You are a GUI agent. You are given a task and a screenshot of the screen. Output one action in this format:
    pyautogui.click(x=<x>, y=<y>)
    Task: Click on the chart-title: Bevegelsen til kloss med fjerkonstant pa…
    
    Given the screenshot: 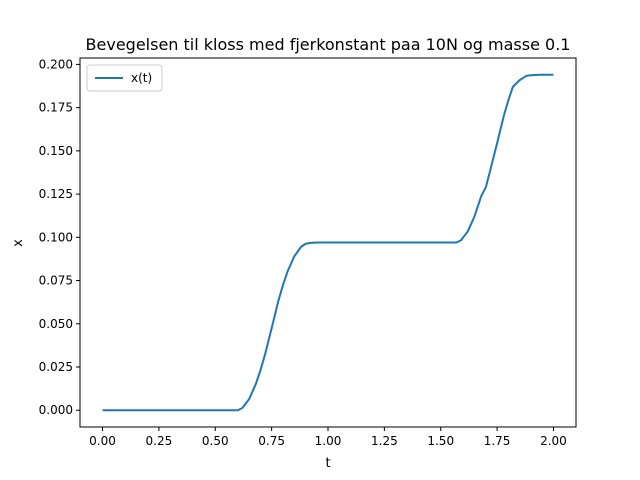 What is the action you would take?
    pyautogui.click(x=328, y=44)
    